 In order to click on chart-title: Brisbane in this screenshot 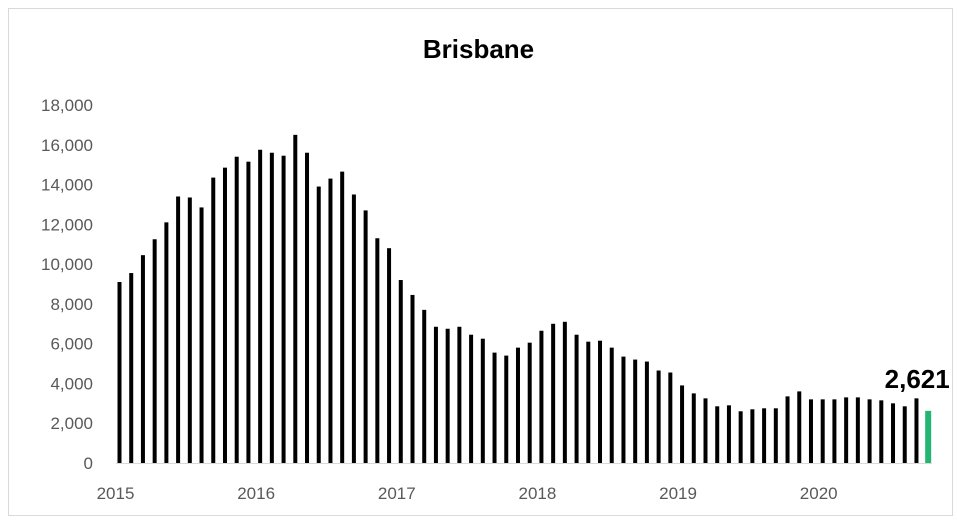, I will do `click(478, 49)`.